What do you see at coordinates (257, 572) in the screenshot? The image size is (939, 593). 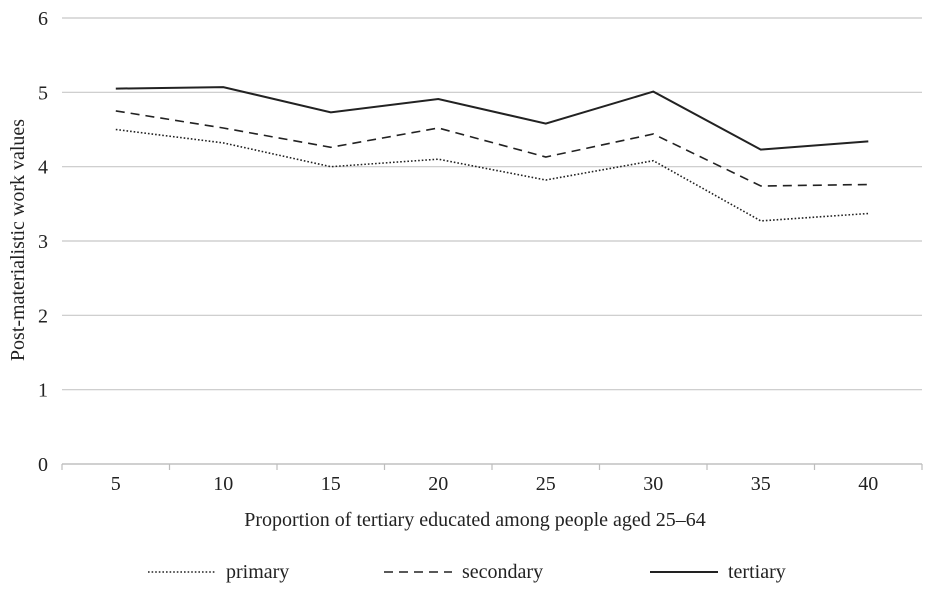 I see `legend-label-primary: primary` at bounding box center [257, 572].